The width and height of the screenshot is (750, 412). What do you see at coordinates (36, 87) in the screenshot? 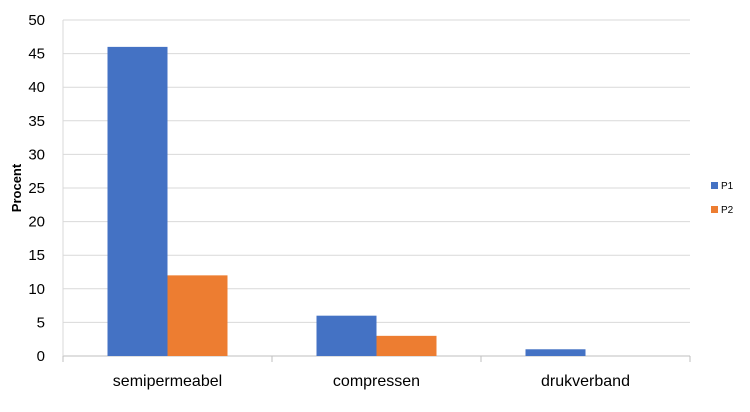
I see `y-tick-label: 40` at bounding box center [36, 87].